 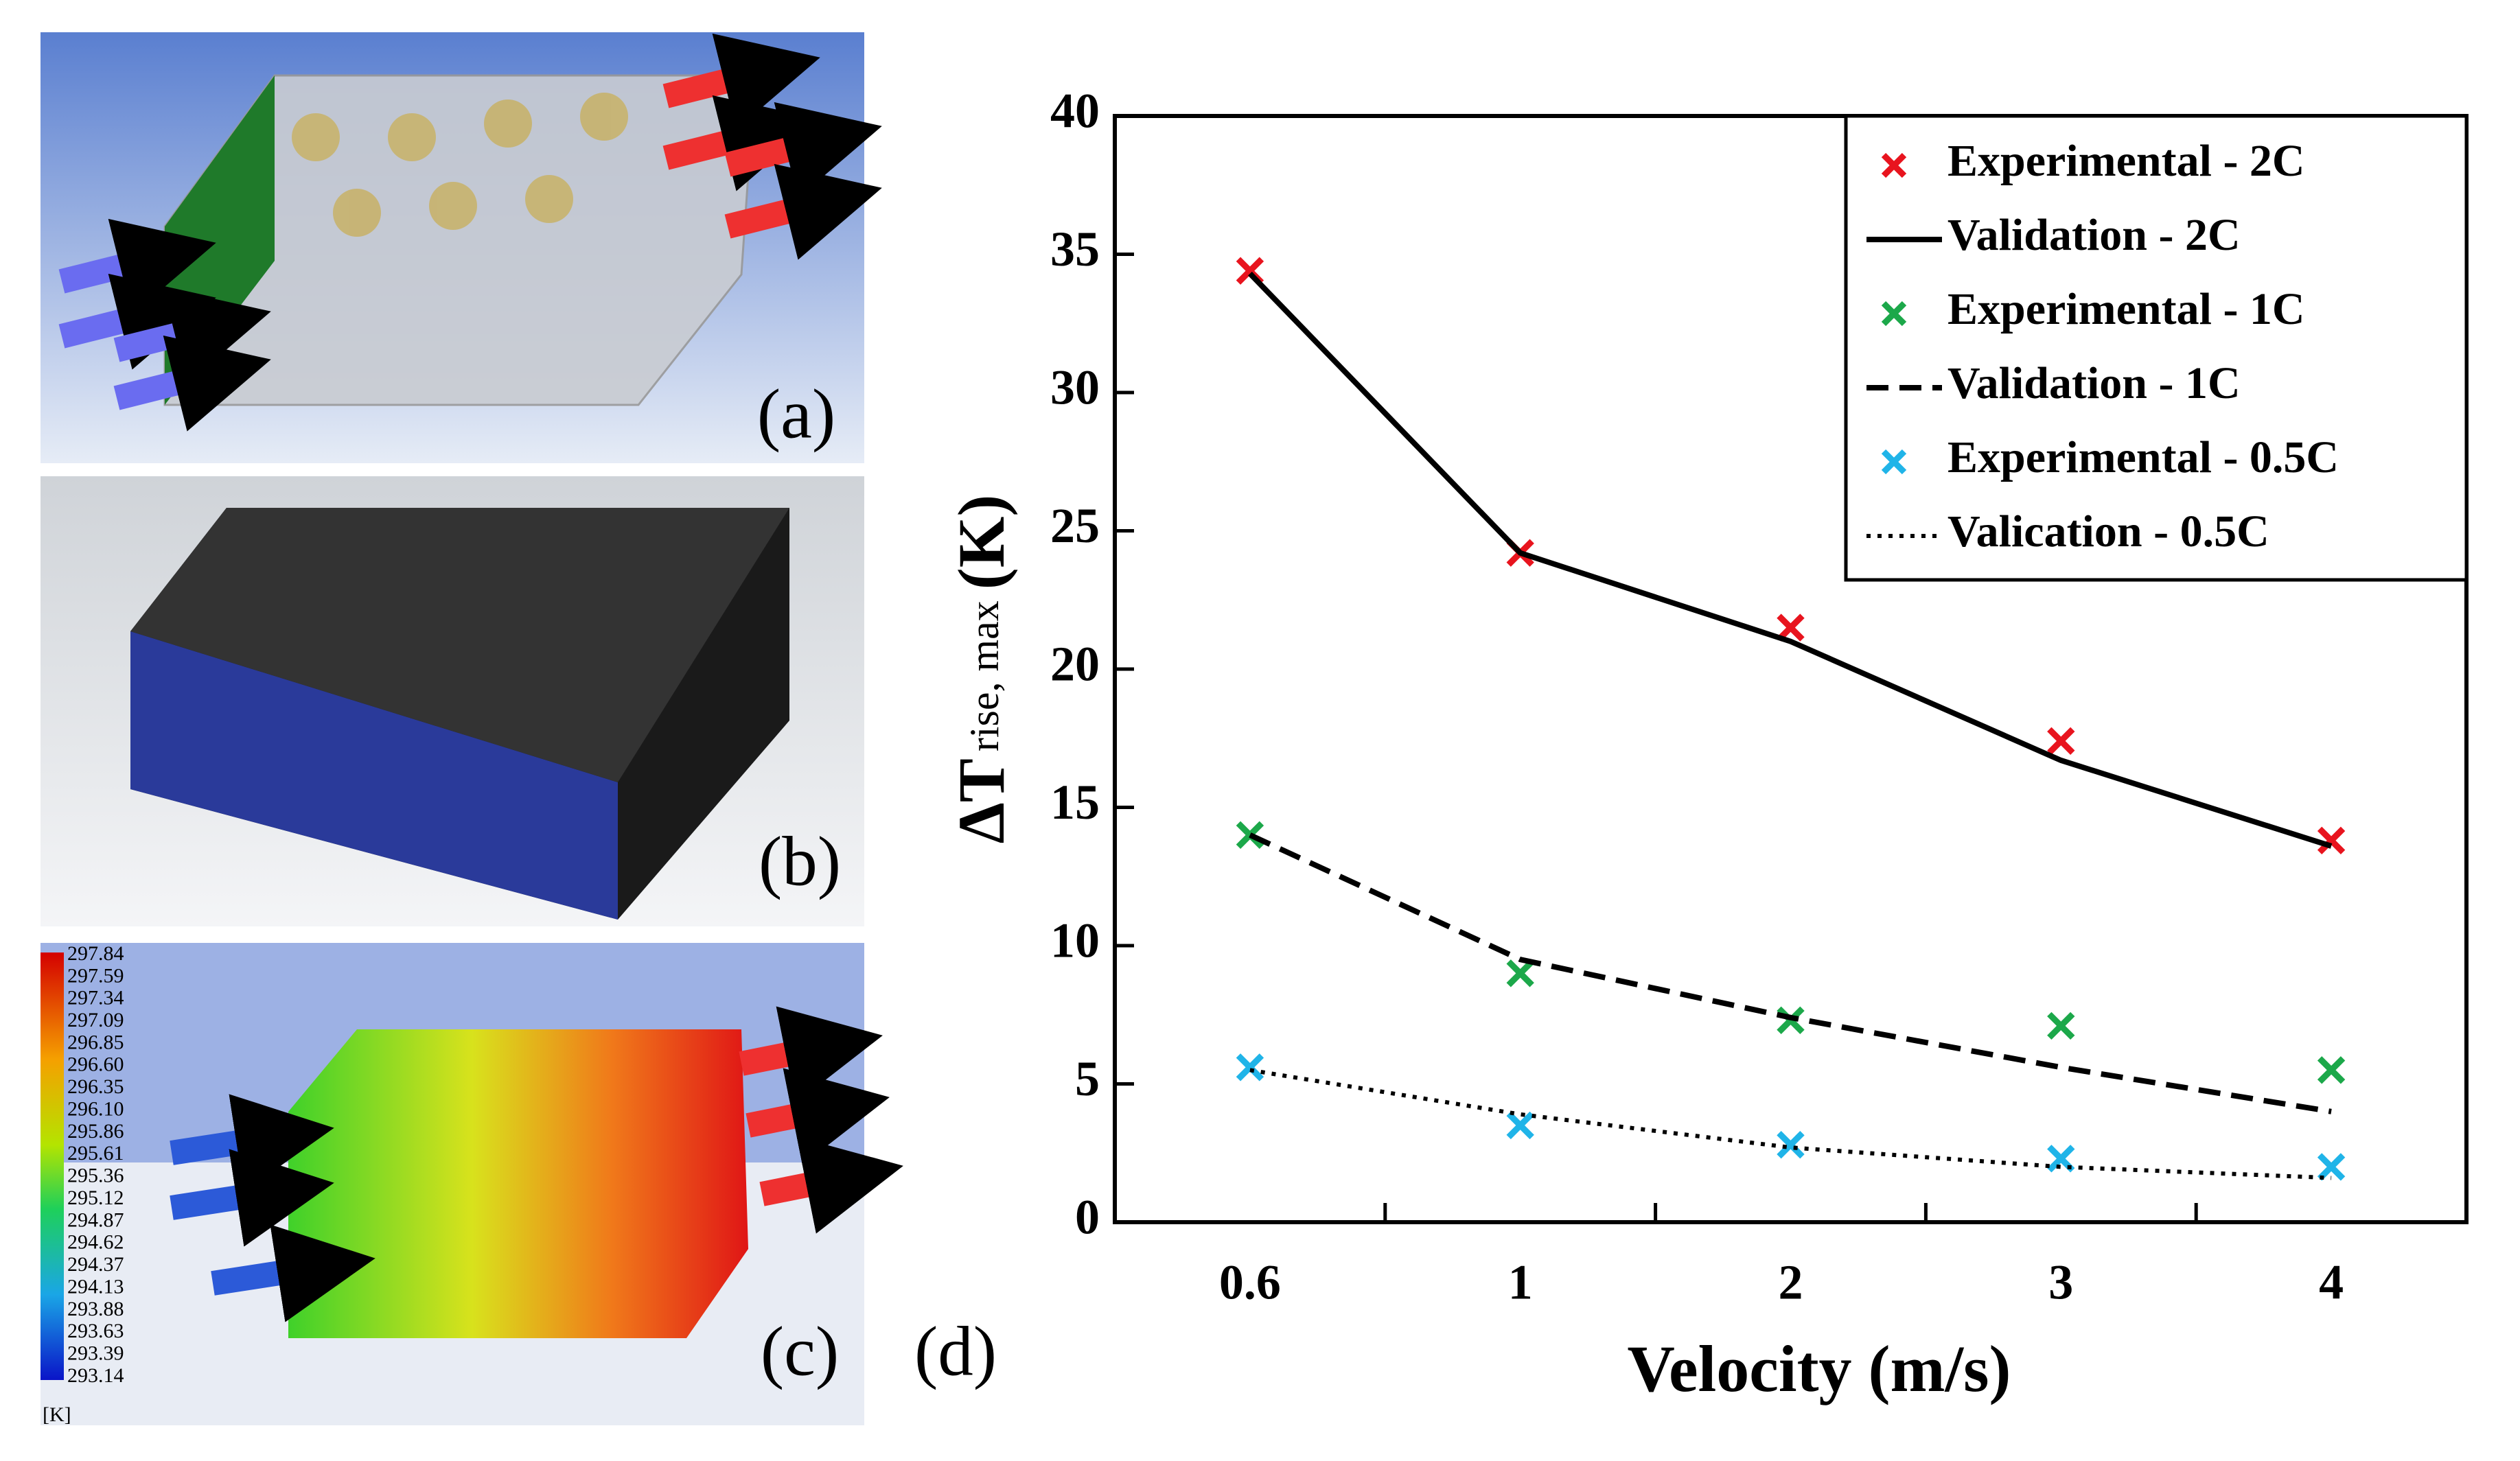 What do you see at coordinates (95, 1176) in the screenshot?
I see `colorbar-tick-label: 295.36` at bounding box center [95, 1176].